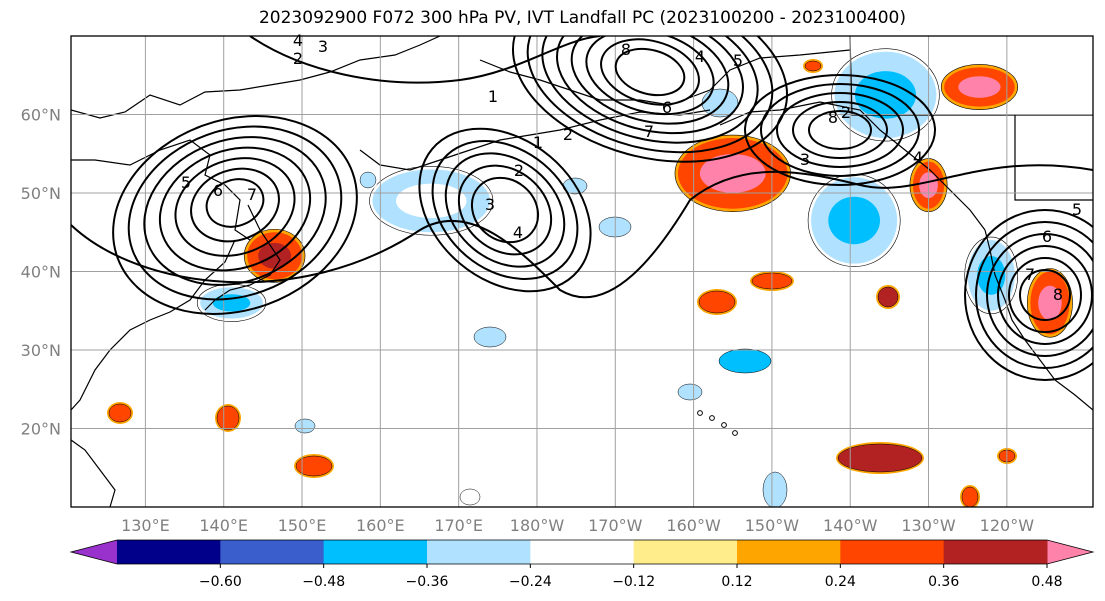  I want to click on y-axis-ticks: 20°N 30°N 40°N 50°N 60°N, so click(41, 272).